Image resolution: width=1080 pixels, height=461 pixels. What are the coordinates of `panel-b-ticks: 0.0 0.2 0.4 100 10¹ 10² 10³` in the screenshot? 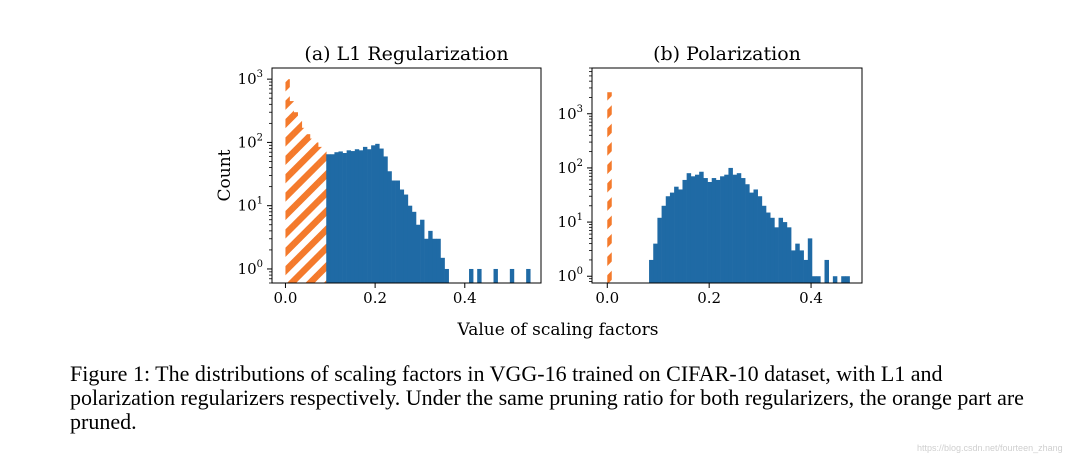 It's located at (690, 187).